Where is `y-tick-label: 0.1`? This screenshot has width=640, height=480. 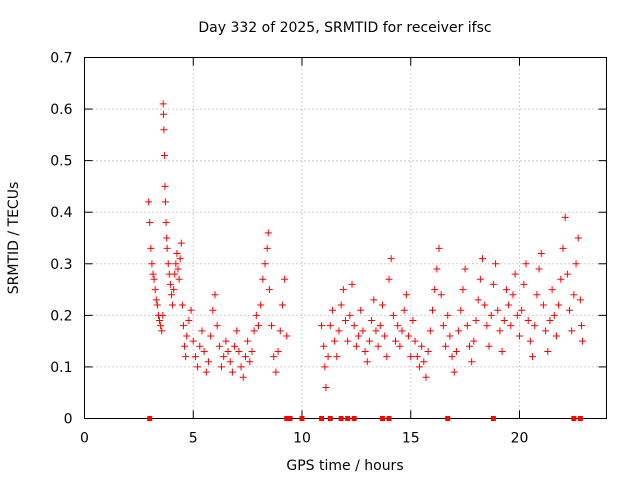
y-tick-label: 0.1 is located at coordinates (61, 368).